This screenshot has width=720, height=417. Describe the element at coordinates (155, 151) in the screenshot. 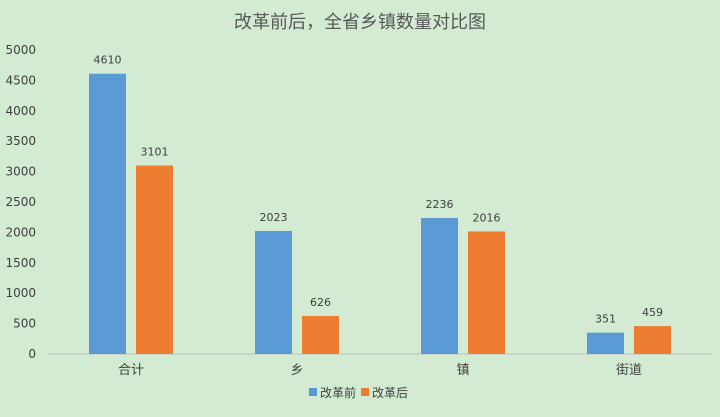

I see `data-label: 3101` at that location.